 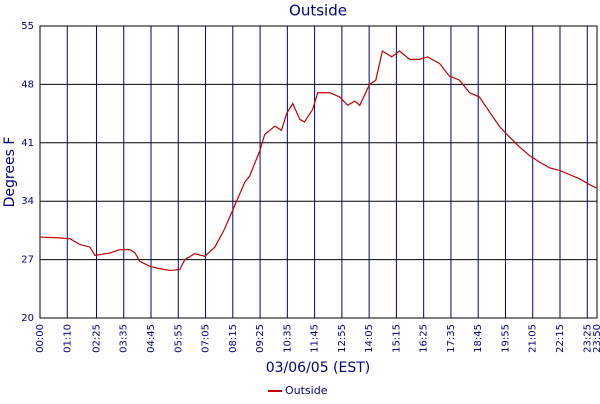 What do you see at coordinates (342, 338) in the screenshot?
I see `x-tick-label: 12:55` at bounding box center [342, 338].